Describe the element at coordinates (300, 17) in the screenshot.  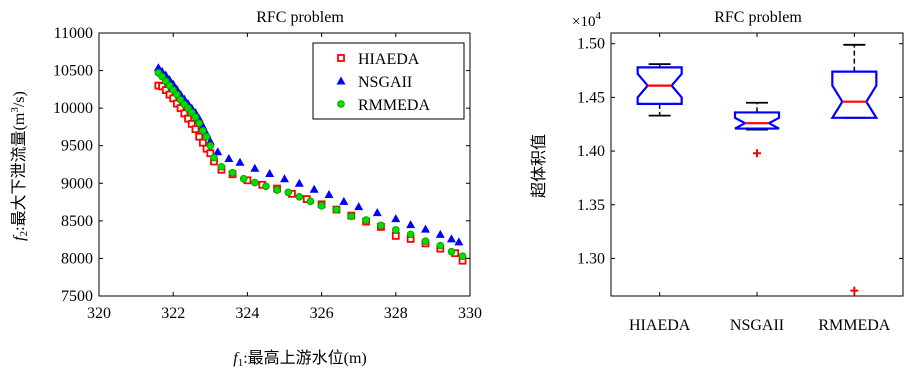
I see `scatter-chart-title: RFC problem` at that location.